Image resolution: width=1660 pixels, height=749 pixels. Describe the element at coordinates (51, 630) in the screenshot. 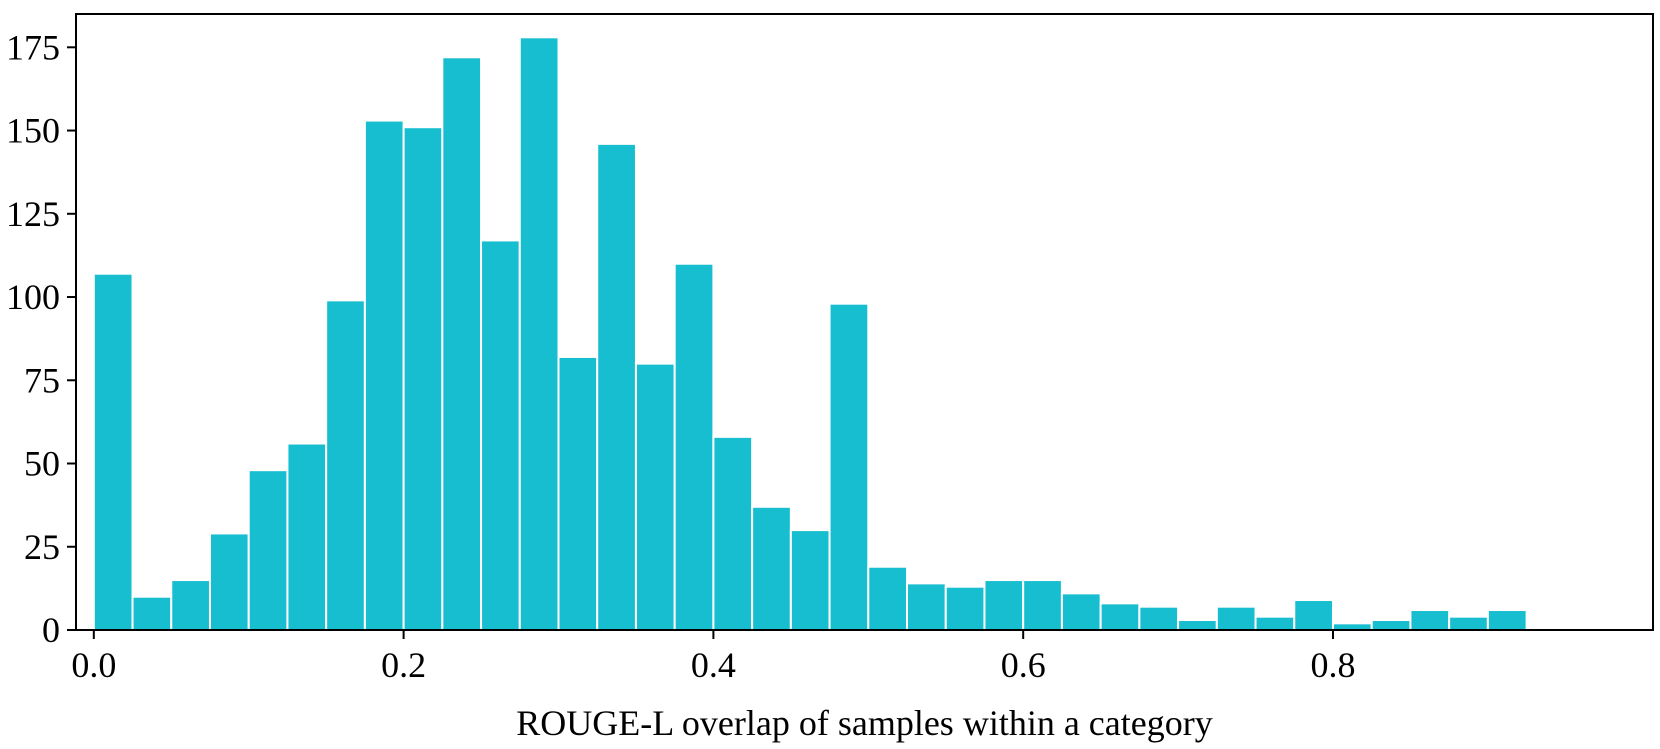

I see `y-tick-label-0: 0` at that location.